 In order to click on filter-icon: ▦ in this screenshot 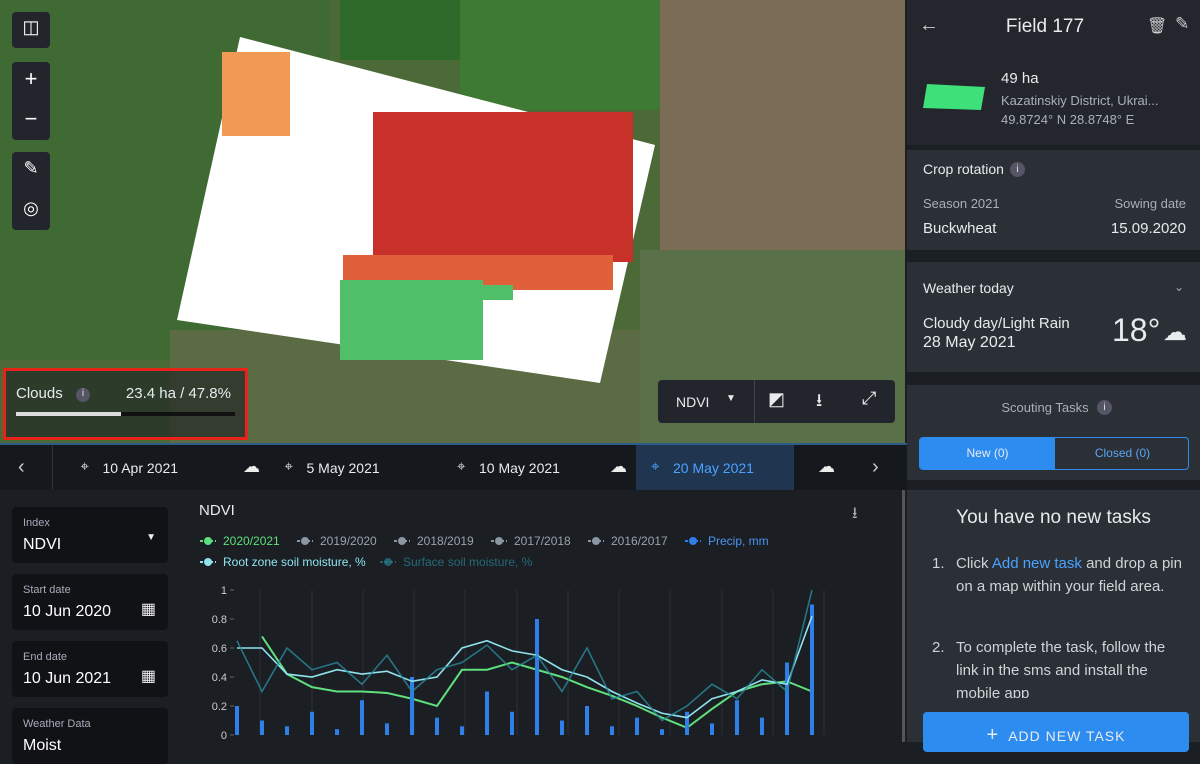, I will do `click(148, 676)`.